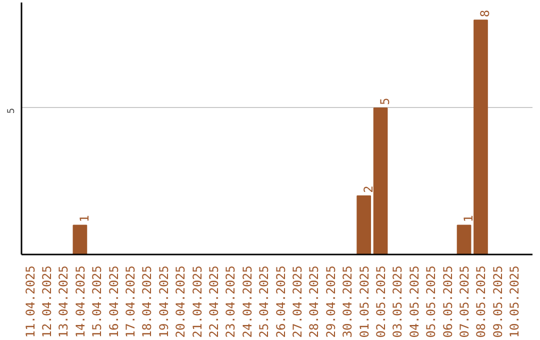 The image size is (540, 340). What do you see at coordinates (465, 301) in the screenshot?
I see `x-tick-label: 07.05.2025` at bounding box center [465, 301].